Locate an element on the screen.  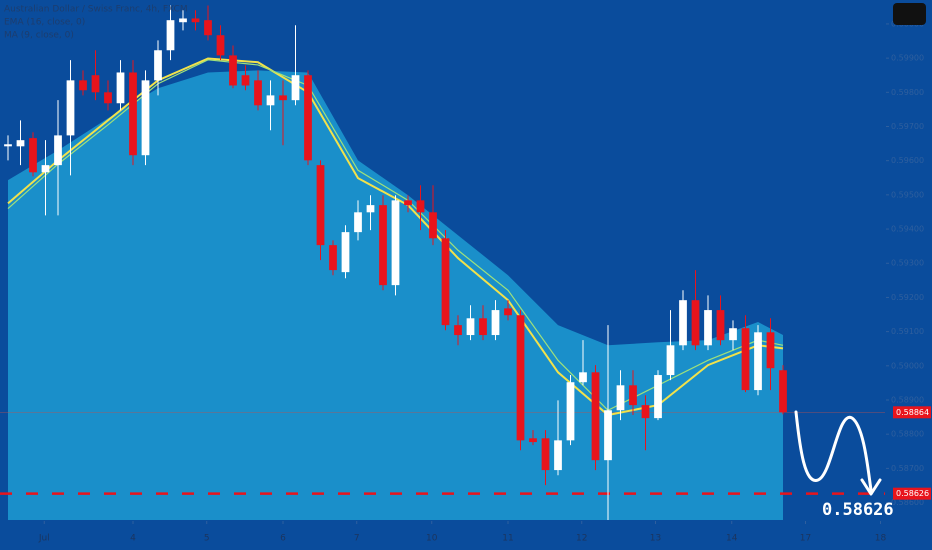
y-tick-label: 0.59600 is located at coordinates (907, 160).